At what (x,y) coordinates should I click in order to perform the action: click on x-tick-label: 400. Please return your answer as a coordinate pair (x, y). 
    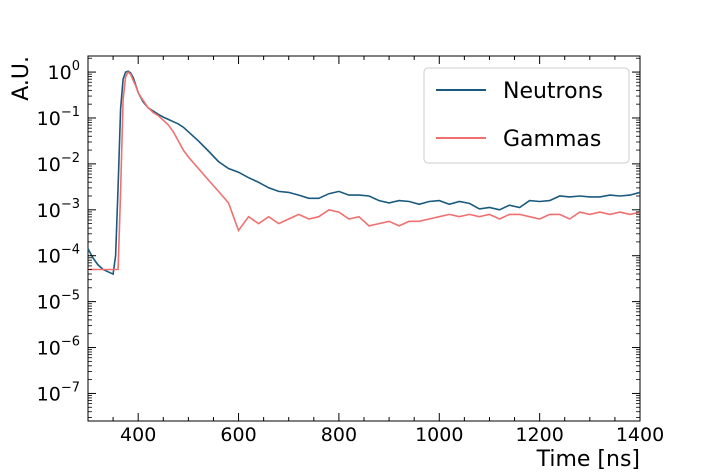
    Looking at the image, I should click on (138, 435).